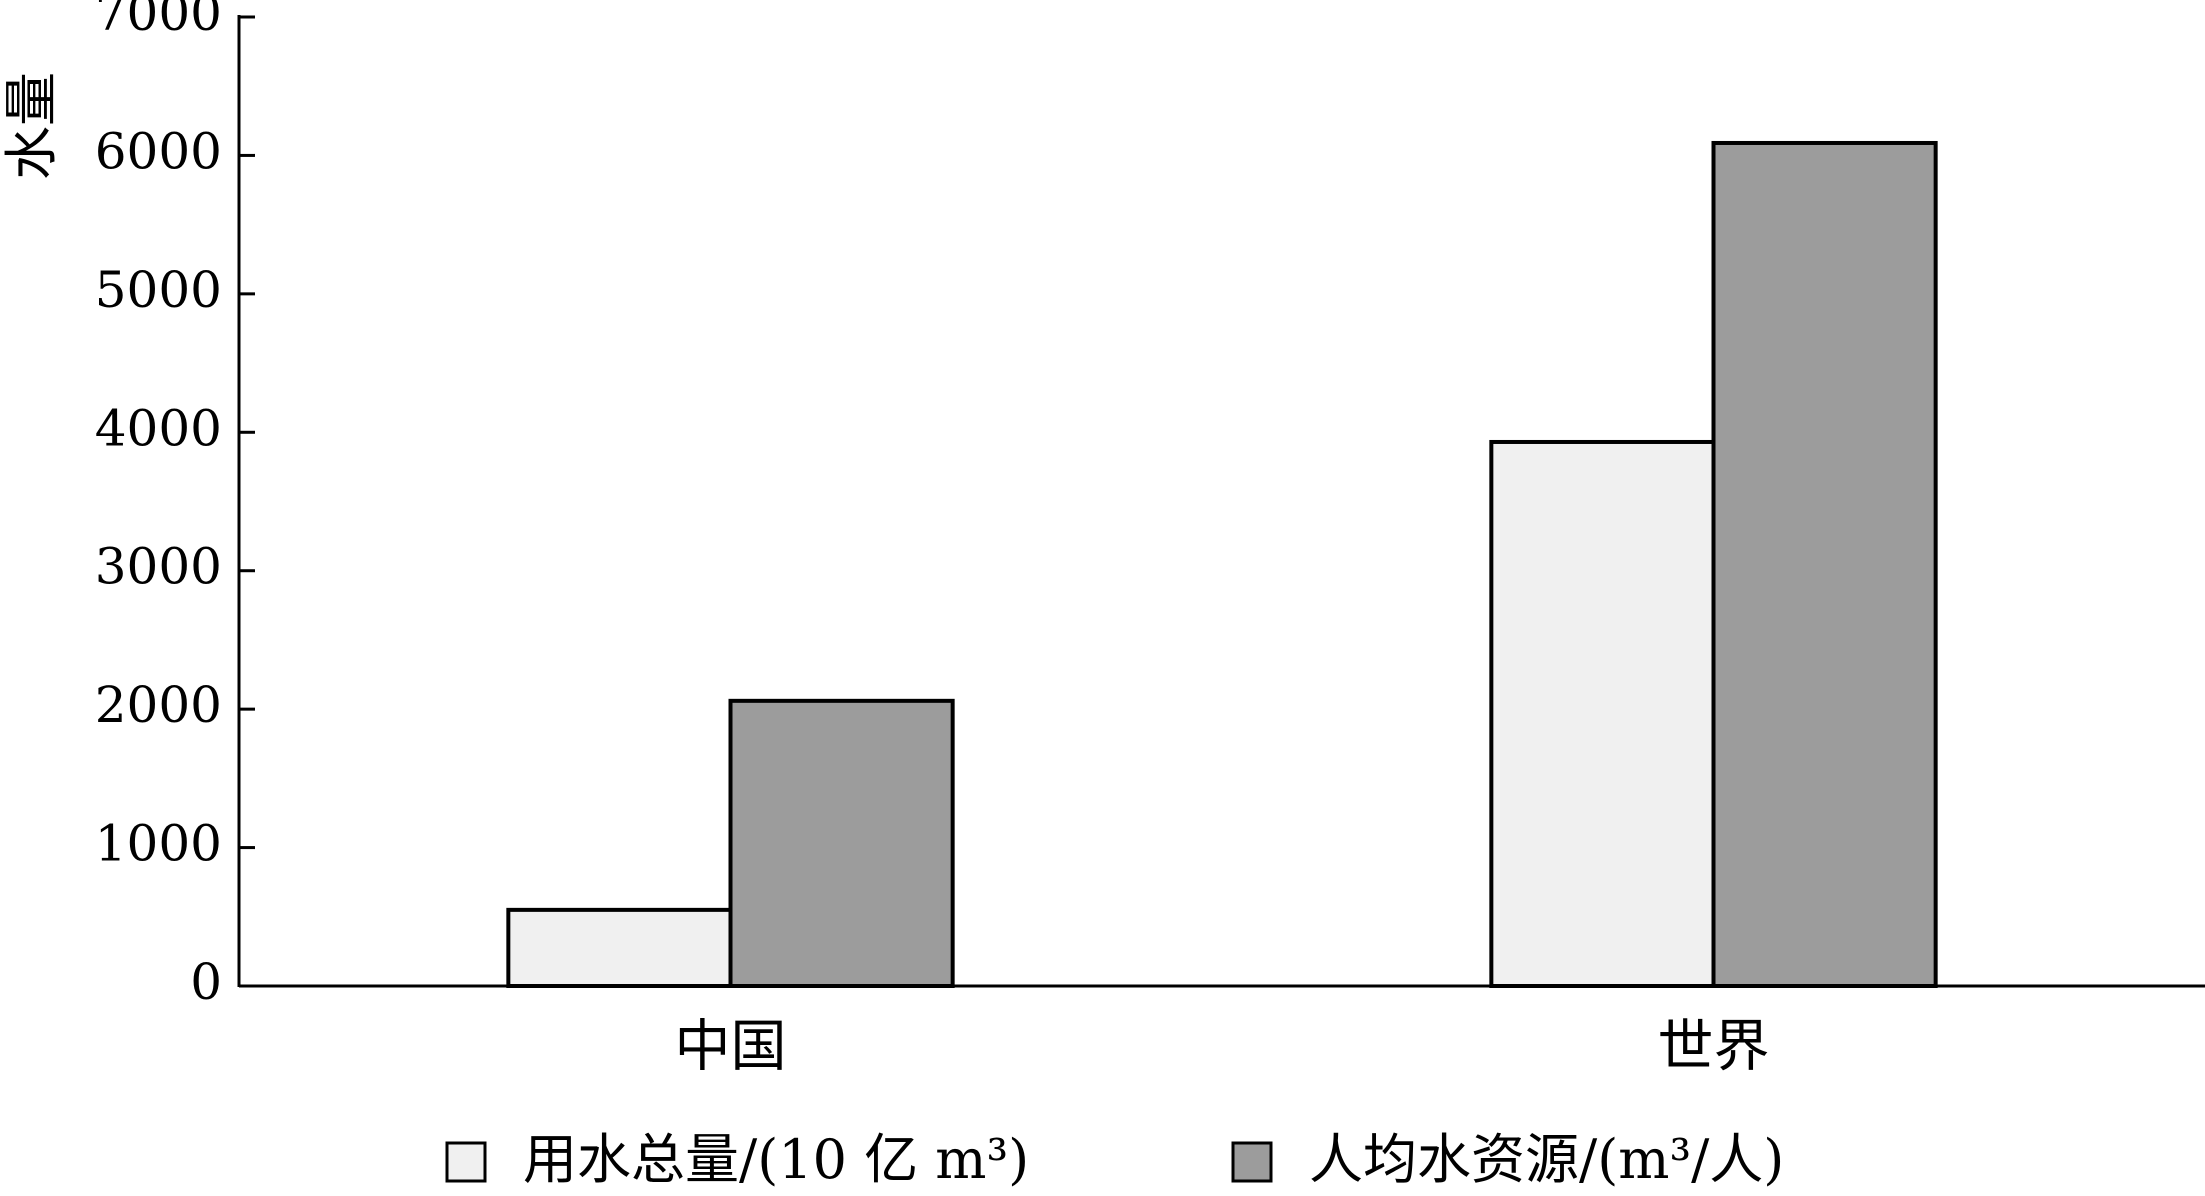  Describe the element at coordinates (158, 151) in the screenshot. I see `y-tick-label: 6000` at that location.